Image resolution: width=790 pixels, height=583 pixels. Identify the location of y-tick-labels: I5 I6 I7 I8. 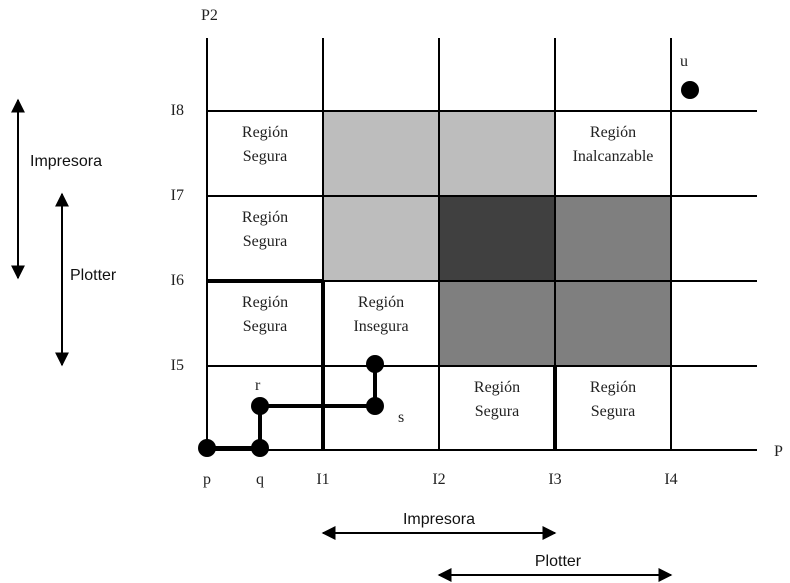
(177, 238).